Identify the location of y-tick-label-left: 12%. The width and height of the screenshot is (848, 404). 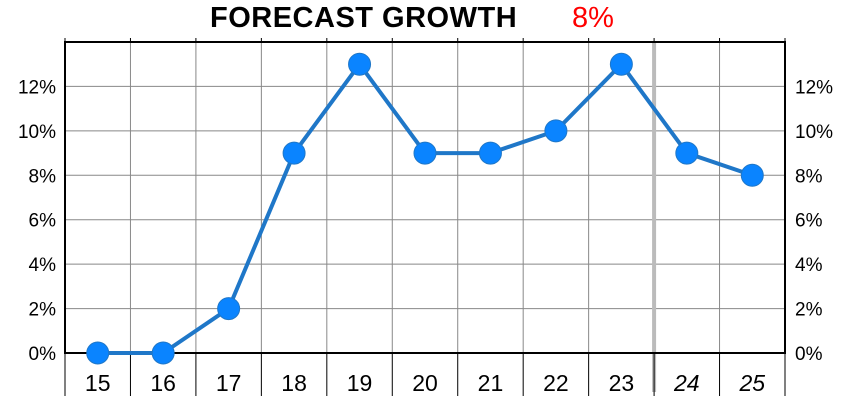
(37, 87).